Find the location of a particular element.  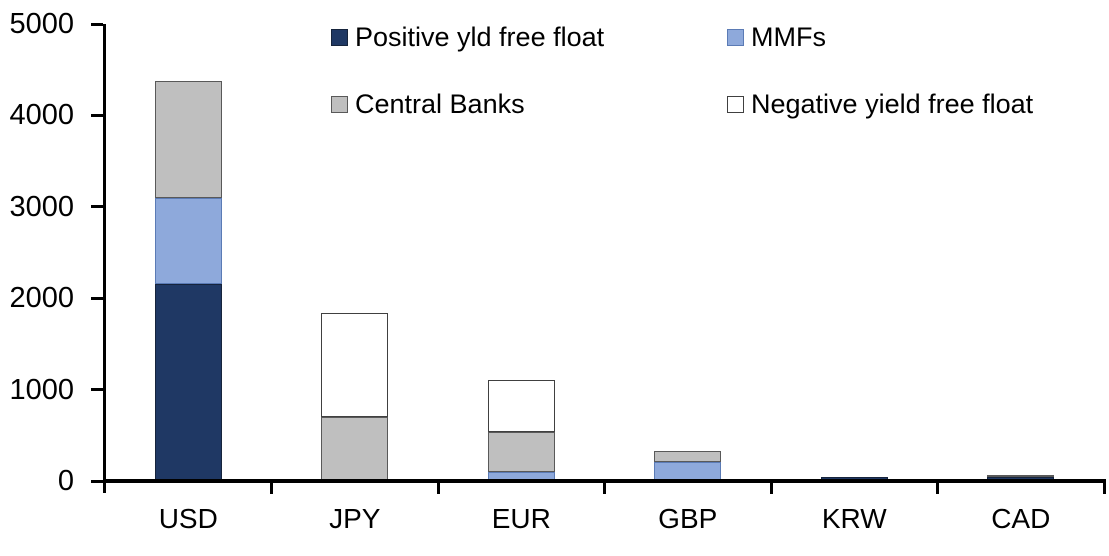

bar-usd-central-banks is located at coordinates (188, 139).